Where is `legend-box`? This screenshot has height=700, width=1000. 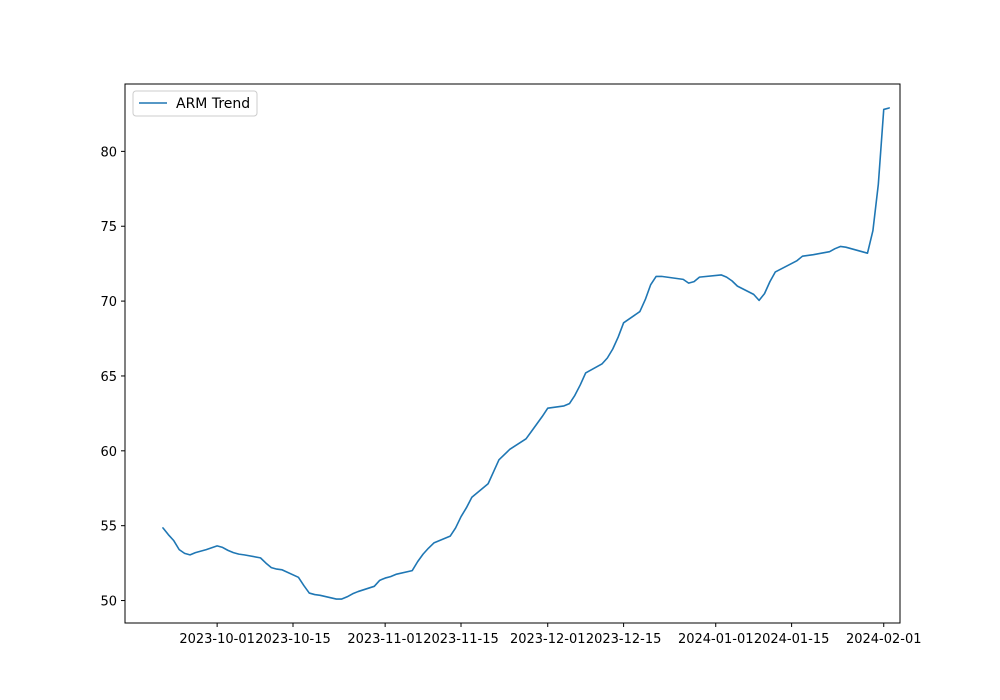 legend-box is located at coordinates (195, 103).